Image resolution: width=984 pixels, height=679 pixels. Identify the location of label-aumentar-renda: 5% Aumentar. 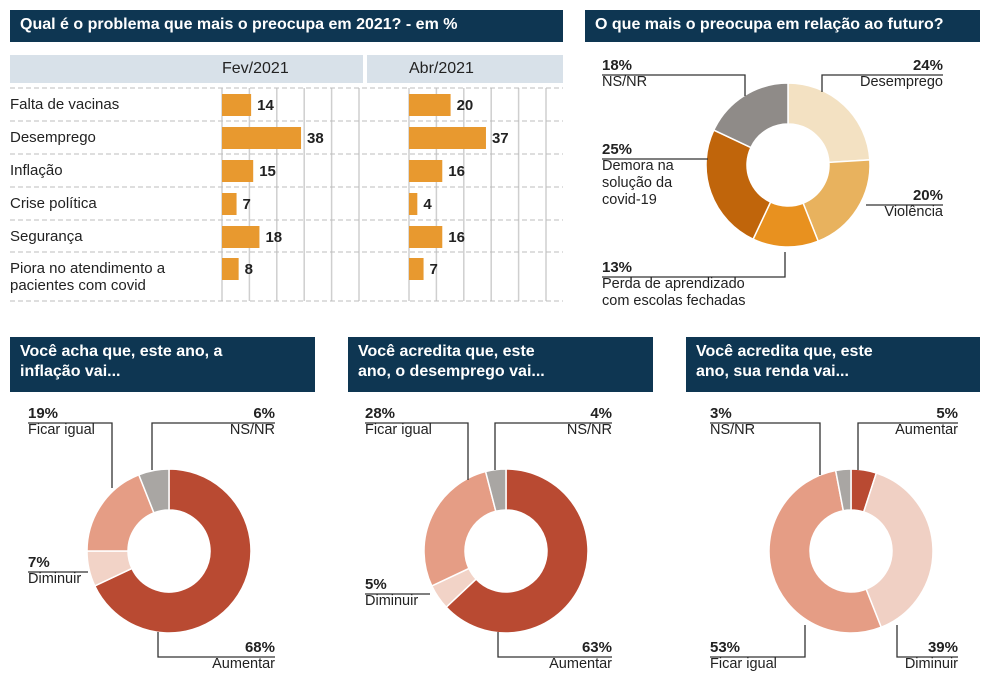
(926, 421).